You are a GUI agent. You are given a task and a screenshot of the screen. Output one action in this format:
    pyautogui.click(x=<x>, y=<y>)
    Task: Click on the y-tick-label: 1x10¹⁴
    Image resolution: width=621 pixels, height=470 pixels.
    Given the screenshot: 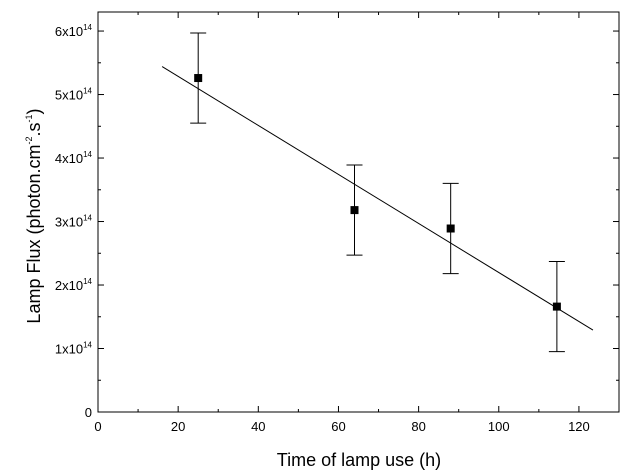 What is the action you would take?
    pyautogui.click(x=74, y=349)
    